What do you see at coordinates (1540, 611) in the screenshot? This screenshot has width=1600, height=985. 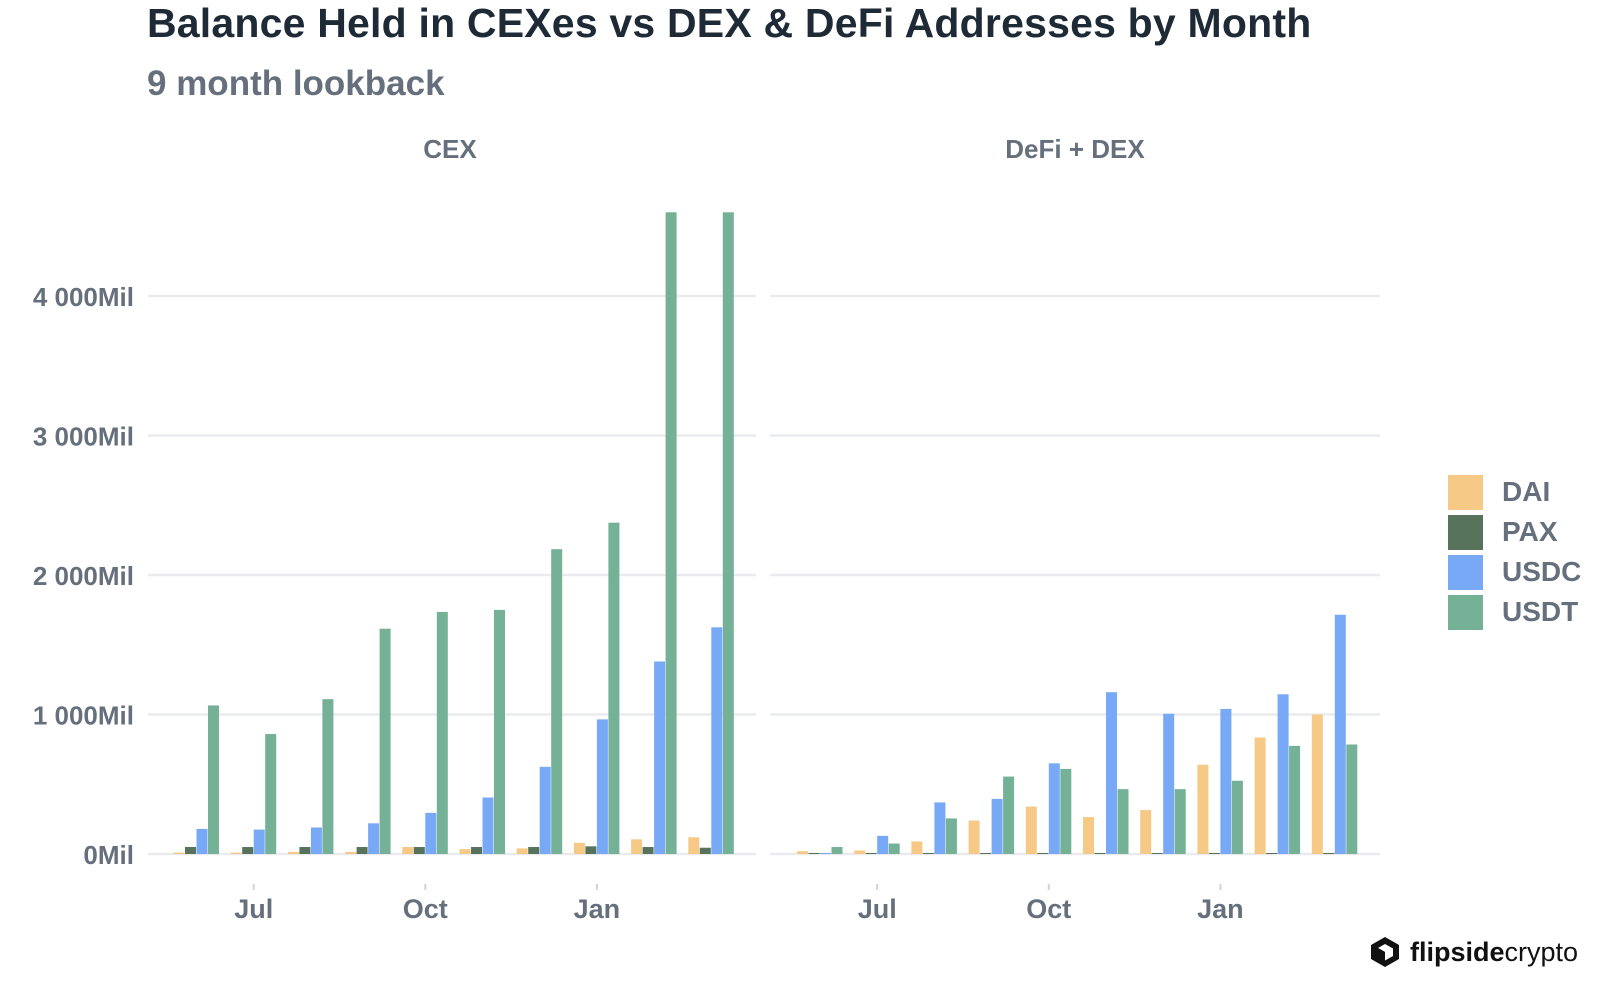 I see `legend-label-usdt: USDT` at bounding box center [1540, 611].